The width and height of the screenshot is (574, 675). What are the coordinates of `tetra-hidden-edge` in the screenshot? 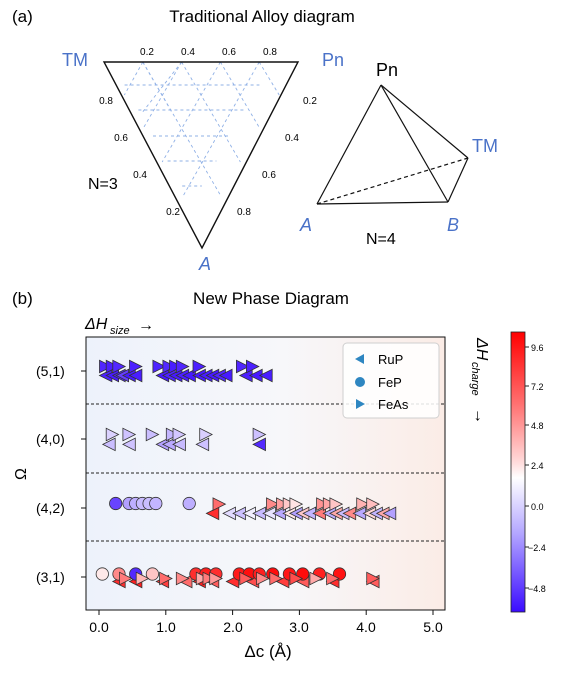 It's located at (392, 181).